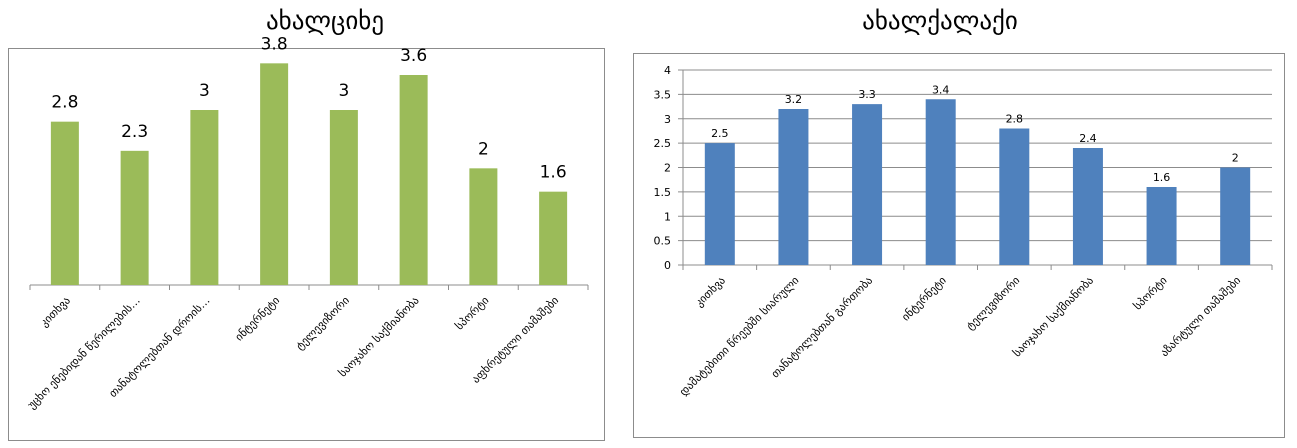 This screenshot has height=448, width=1297. I want to click on y-tick-label-1-7: 3.5, so click(663, 94).